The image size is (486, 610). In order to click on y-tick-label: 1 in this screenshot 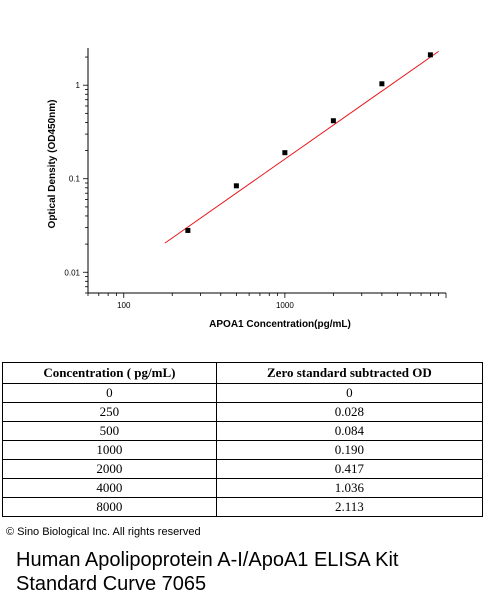, I will do `click(78, 85)`.